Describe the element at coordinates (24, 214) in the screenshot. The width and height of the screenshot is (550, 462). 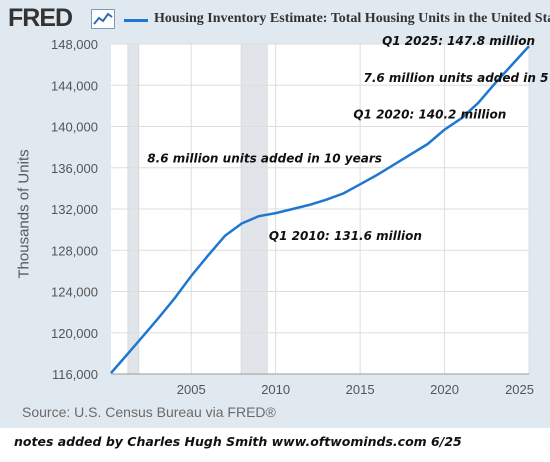
I see `y-axis-title: Thousands of Units` at that location.